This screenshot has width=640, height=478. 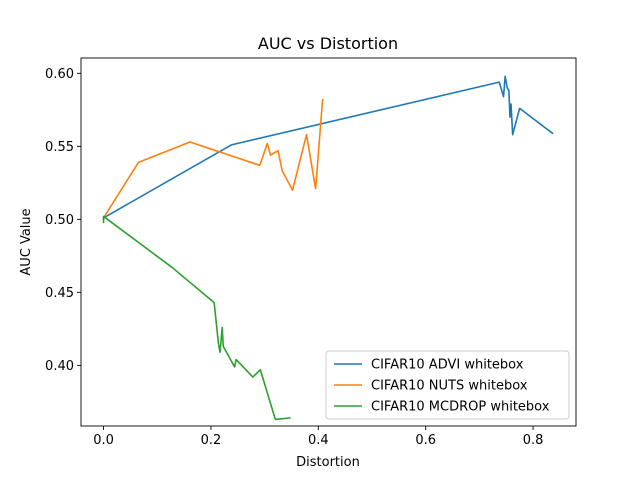 What do you see at coordinates (211, 440) in the screenshot?
I see `x-tick-label: 0.2` at bounding box center [211, 440].